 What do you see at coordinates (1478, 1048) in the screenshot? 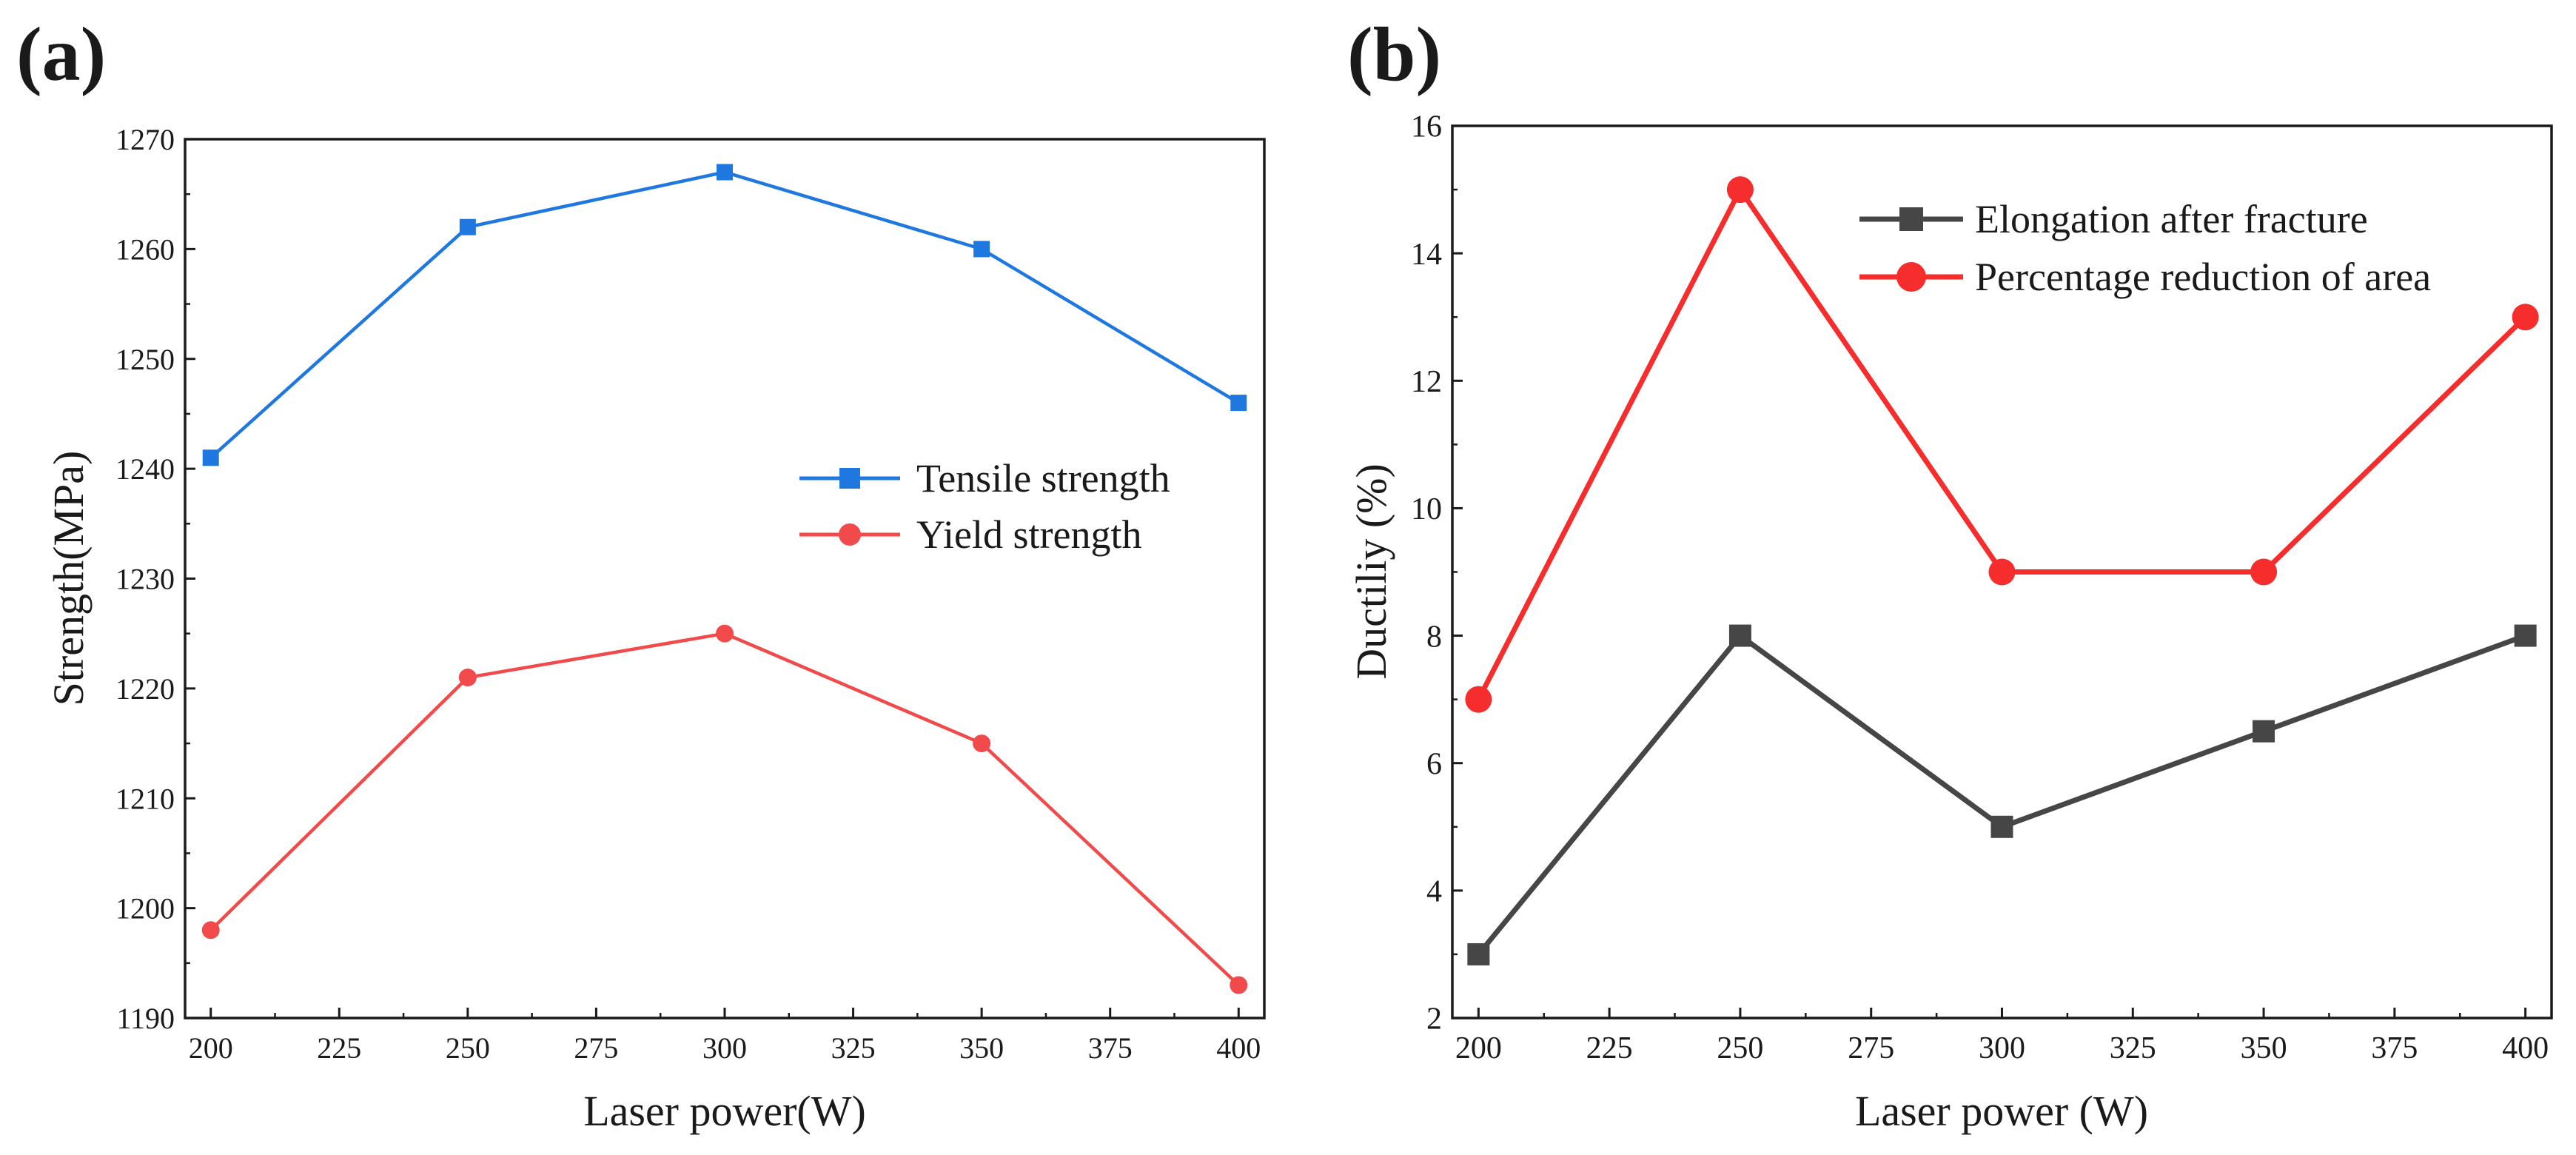
I see `panel-b-x-tick-label: 200` at bounding box center [1478, 1048].